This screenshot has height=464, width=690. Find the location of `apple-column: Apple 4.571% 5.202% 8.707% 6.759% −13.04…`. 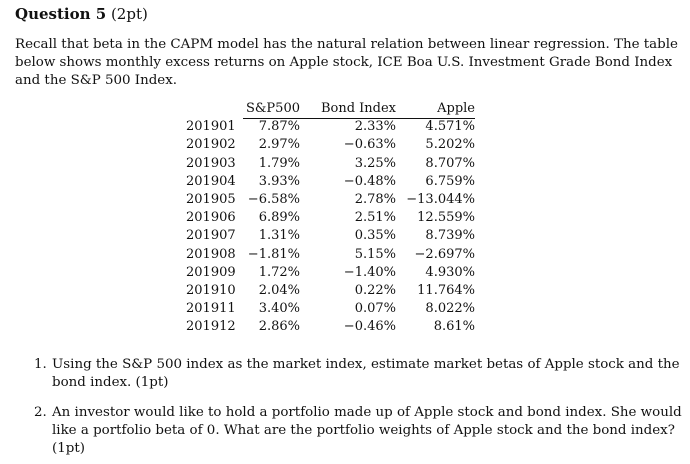

apple-column: Apple 4.571% 5.202% 8.707% 6.759% −13.04… is located at coordinates (437, 218).